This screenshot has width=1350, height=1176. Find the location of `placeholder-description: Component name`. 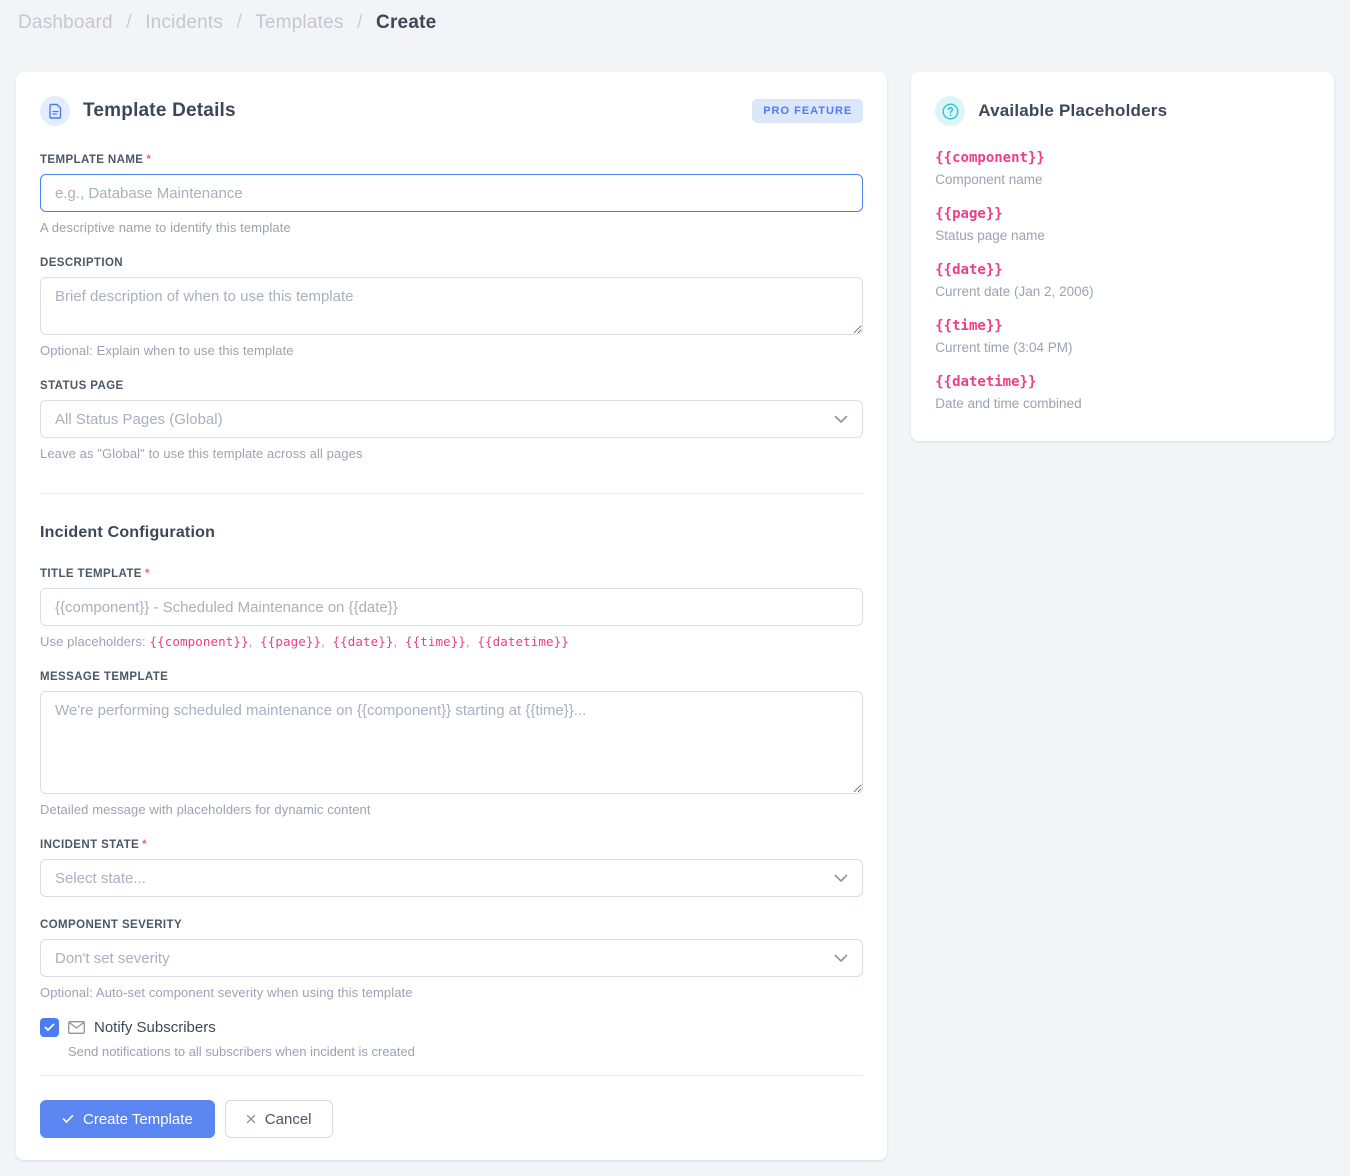

placeholder-description: Component name is located at coordinates (989, 179).